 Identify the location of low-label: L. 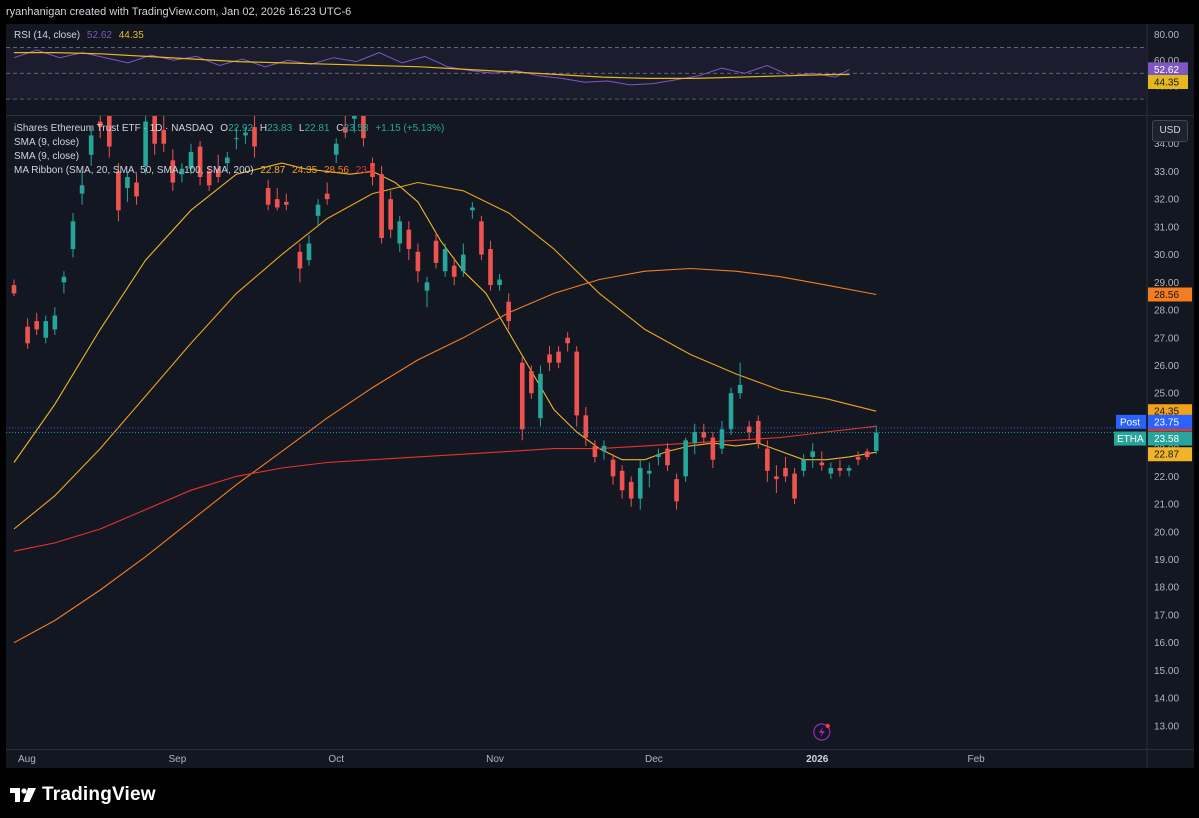
(301, 128).